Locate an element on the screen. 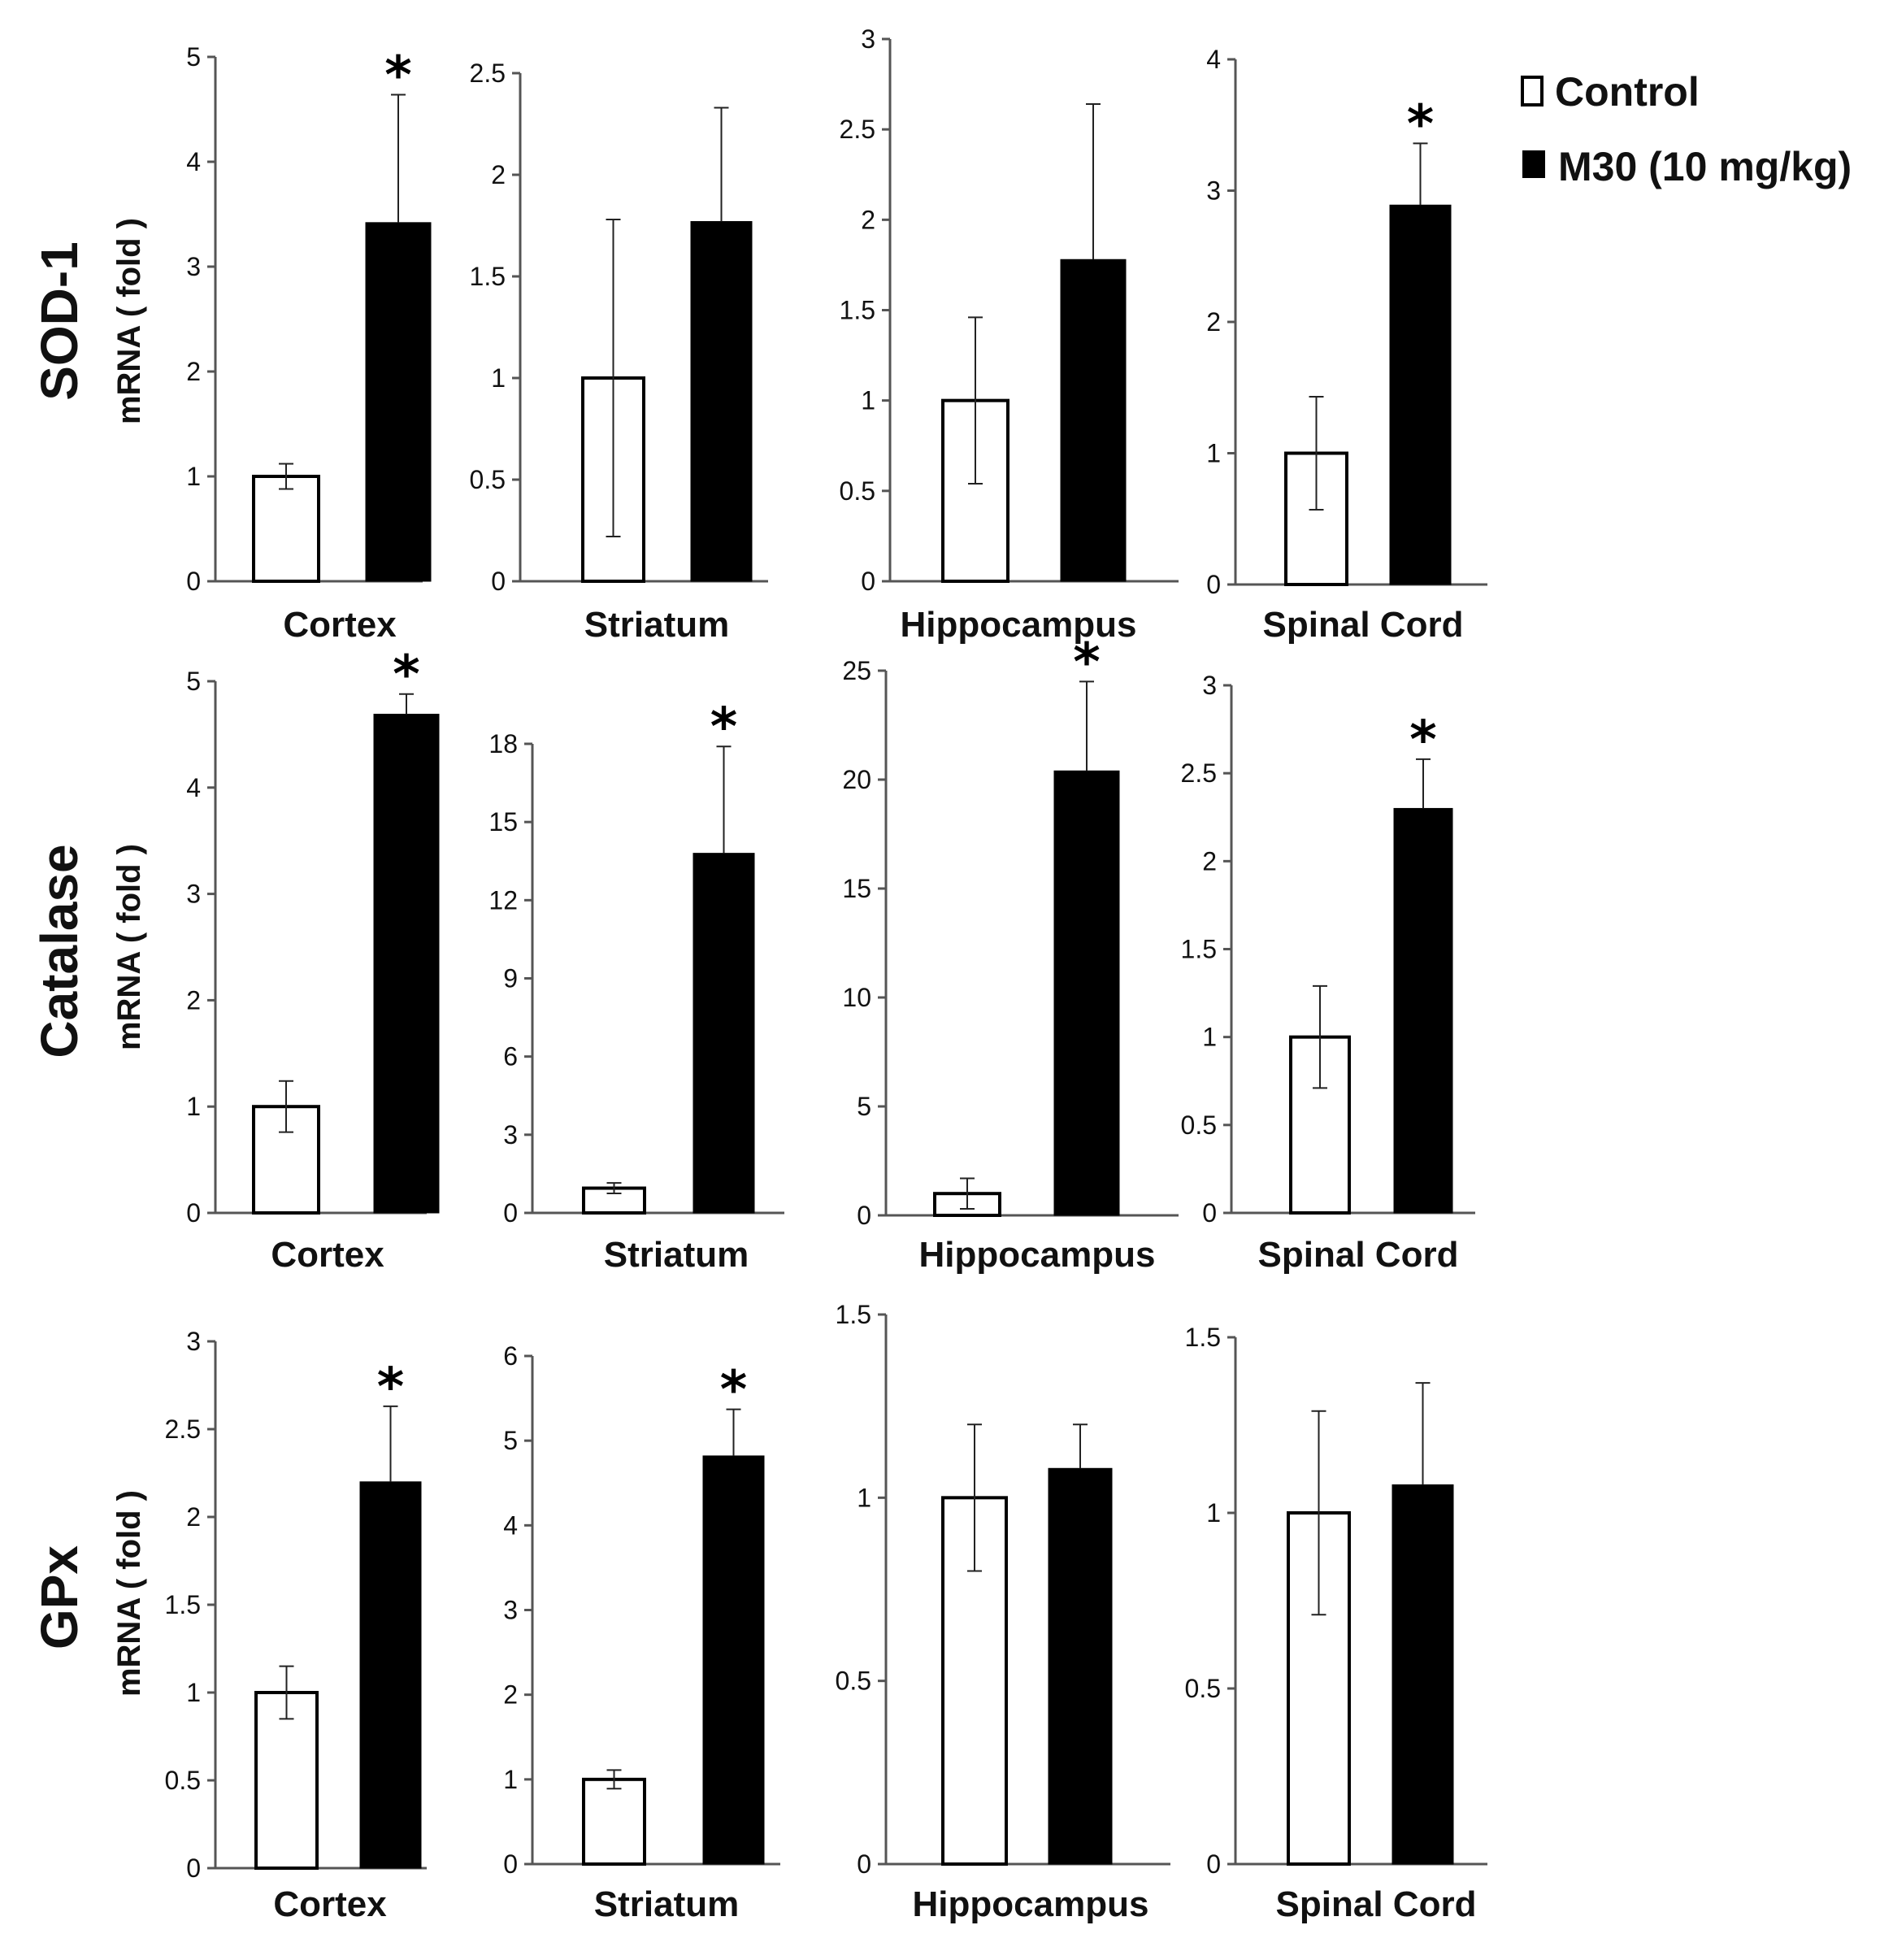 The image size is (1880, 1960). y-tick-label: 25 is located at coordinates (857, 670).